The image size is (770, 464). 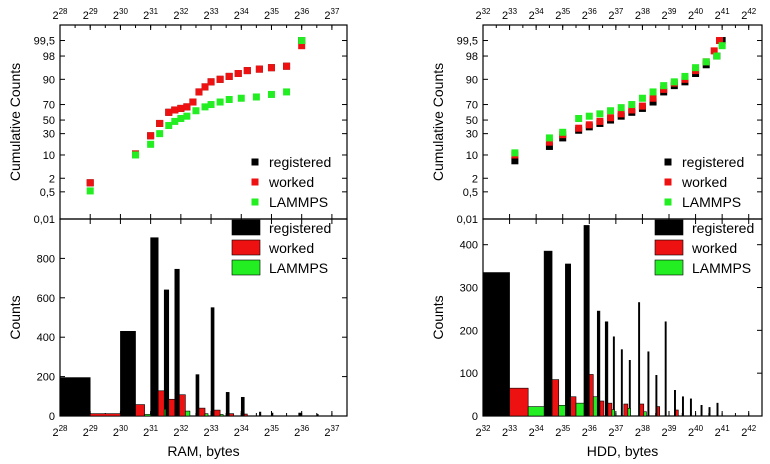 What do you see at coordinates (616, 431) in the screenshot?
I see `x-tick-label: 237` at bounding box center [616, 431].